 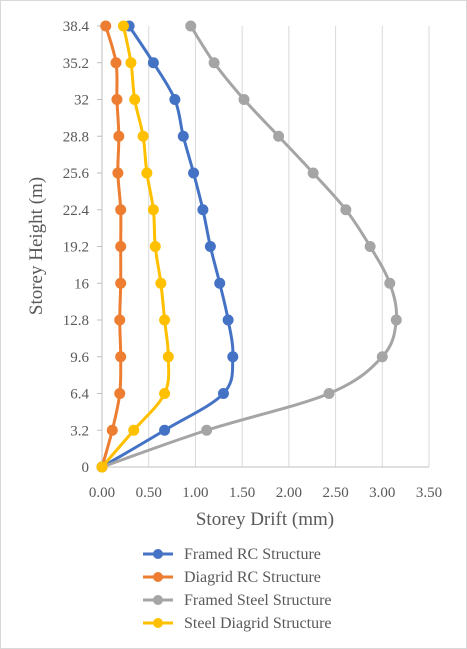 I want to click on x-tick-label: 1.00, so click(x=195, y=493).